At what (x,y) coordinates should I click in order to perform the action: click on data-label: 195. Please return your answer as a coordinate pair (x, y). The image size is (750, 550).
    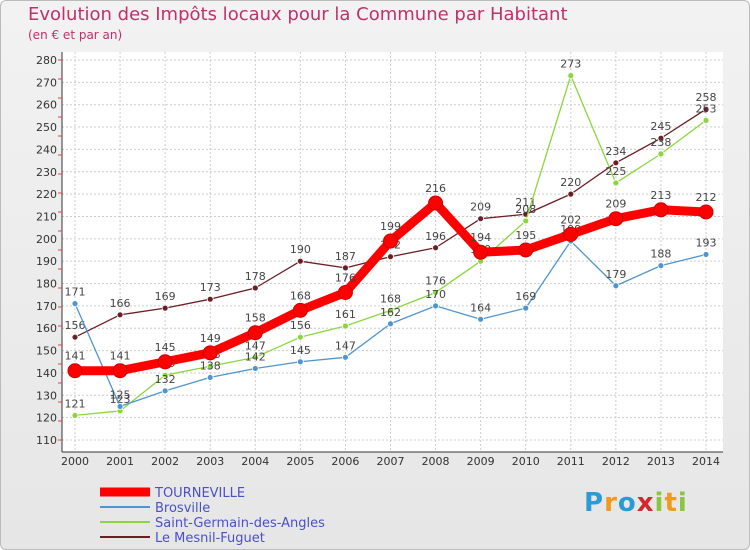
    Looking at the image, I should click on (525, 235).